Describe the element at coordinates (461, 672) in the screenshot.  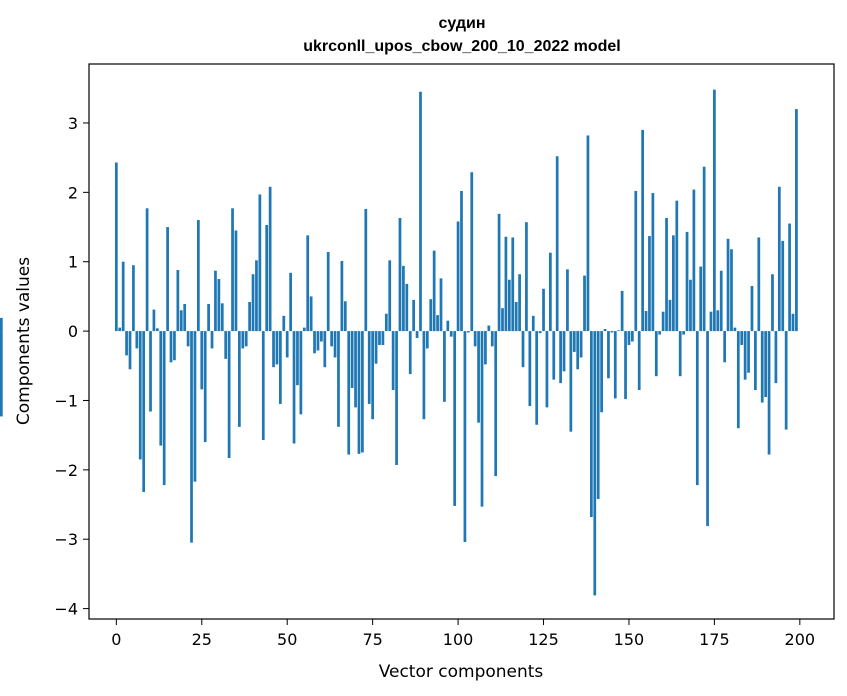
I see `x-axis-label: Vector components` at that location.